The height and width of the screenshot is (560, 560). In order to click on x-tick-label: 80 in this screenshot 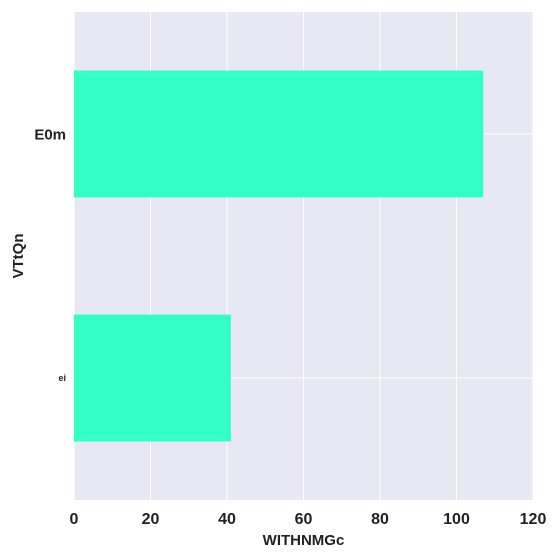, I will do `click(380, 519)`.